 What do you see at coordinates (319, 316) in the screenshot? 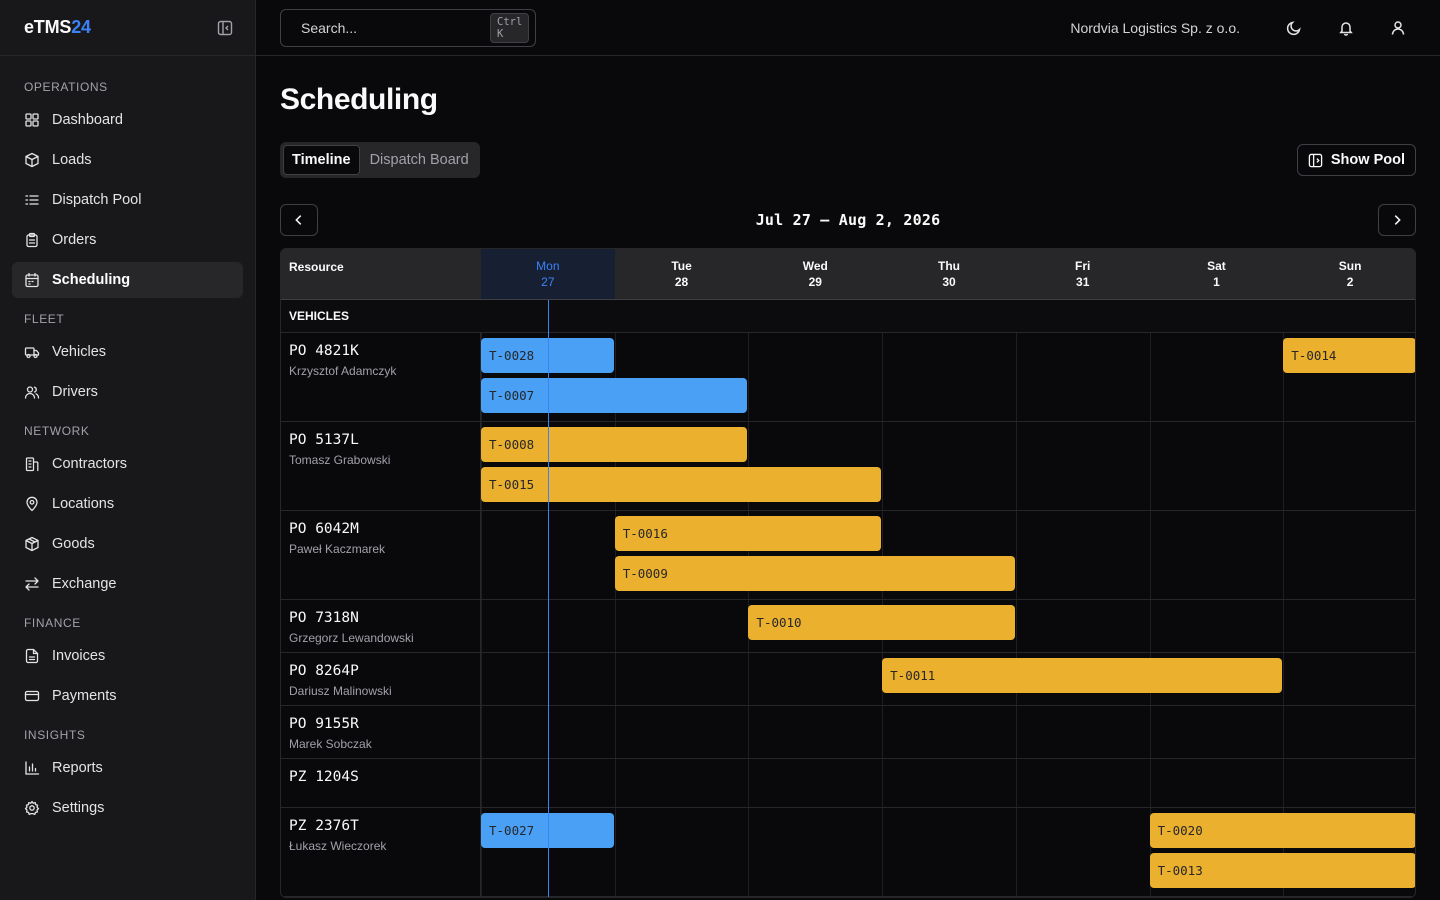
I see `group-label: VEHICLES` at bounding box center [319, 316].